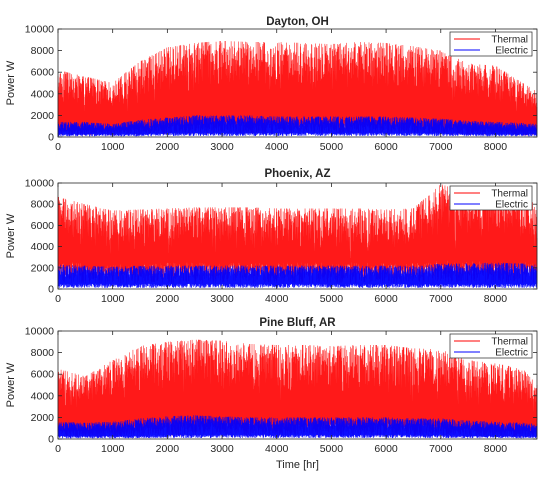 This screenshot has width=550, height=481. I want to click on chart-title: Pine Bluff, AR, so click(297, 323).